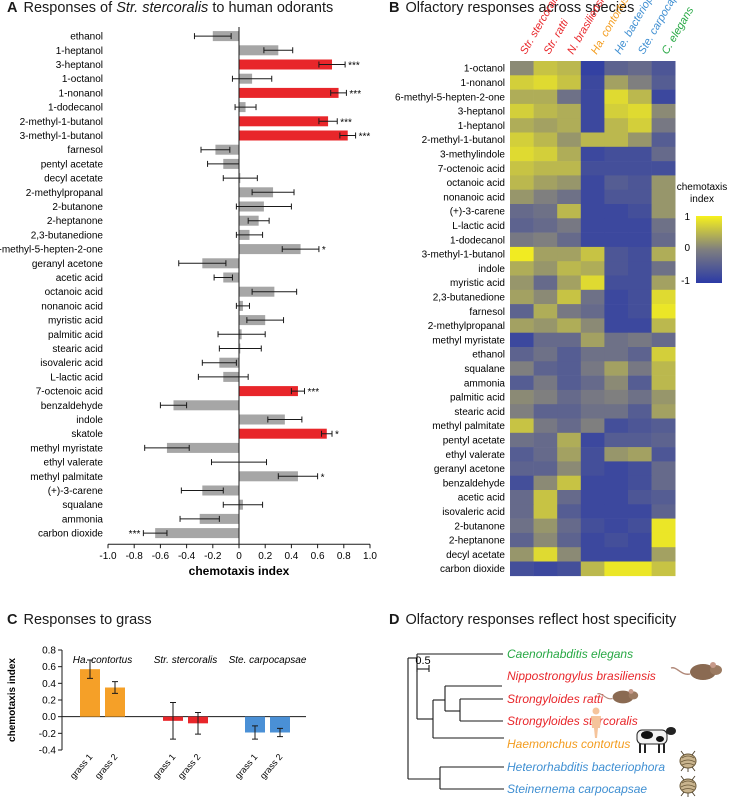  I want to click on cow-legs, so click(652, 748).